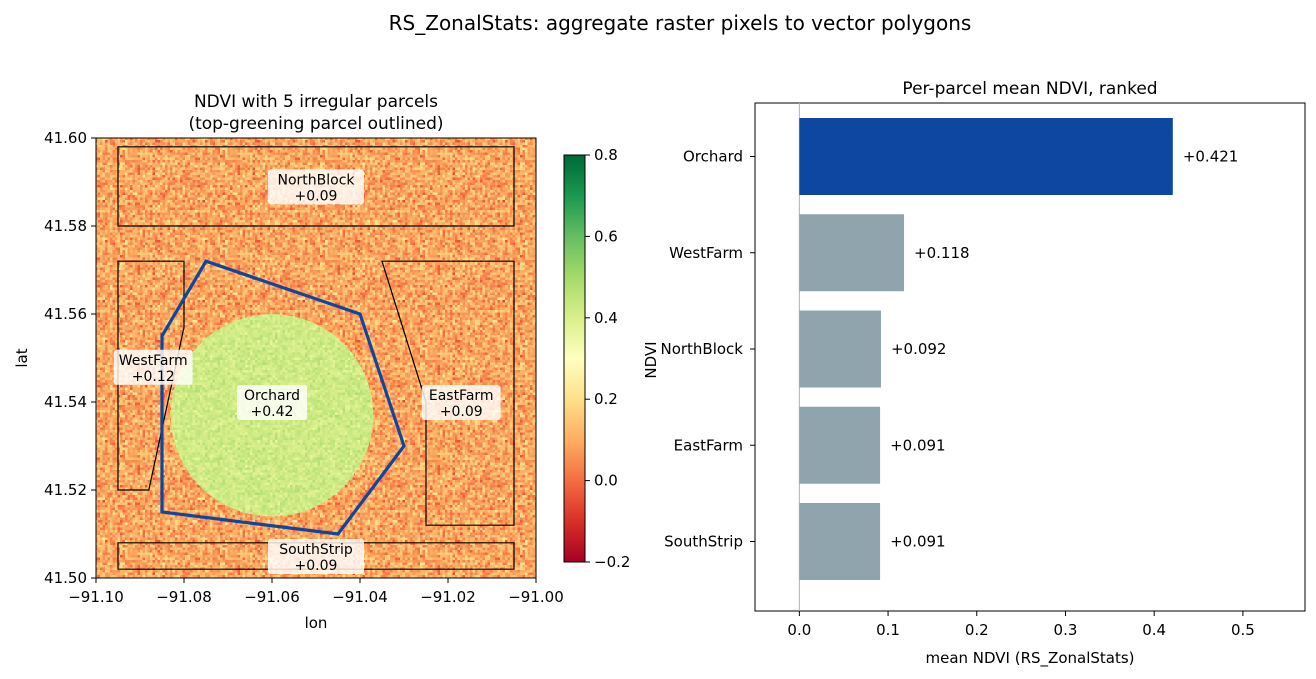 This screenshot has width=1316, height=679. I want to click on parcel-outline-orchard, so click(283, 397).